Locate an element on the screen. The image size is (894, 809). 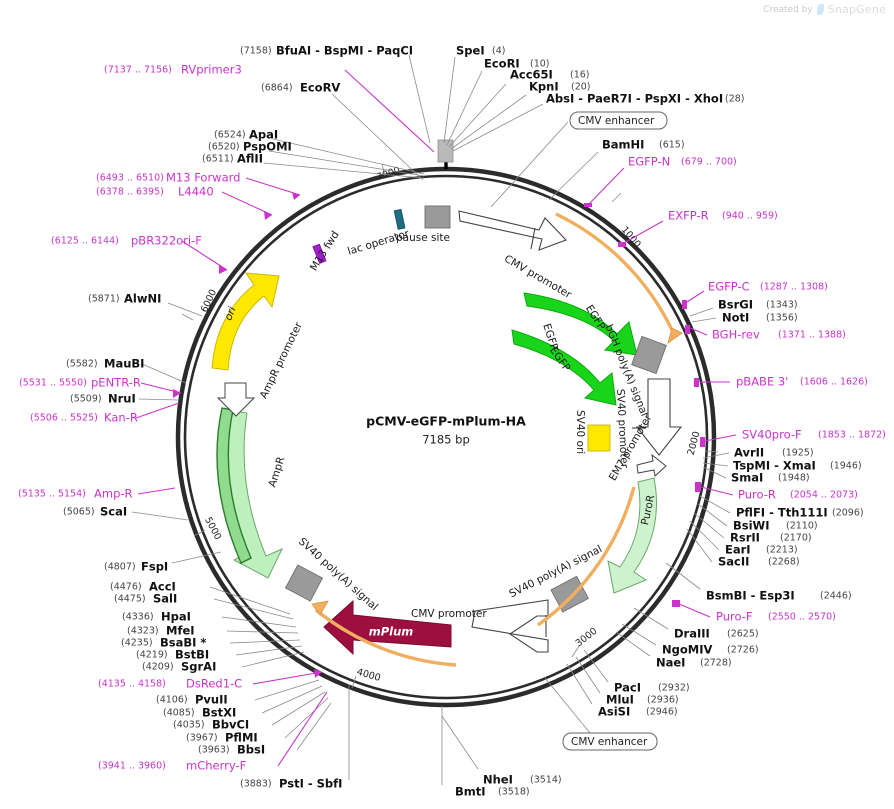
enzyme-pos-avrii: (1925) is located at coordinates (798, 453).